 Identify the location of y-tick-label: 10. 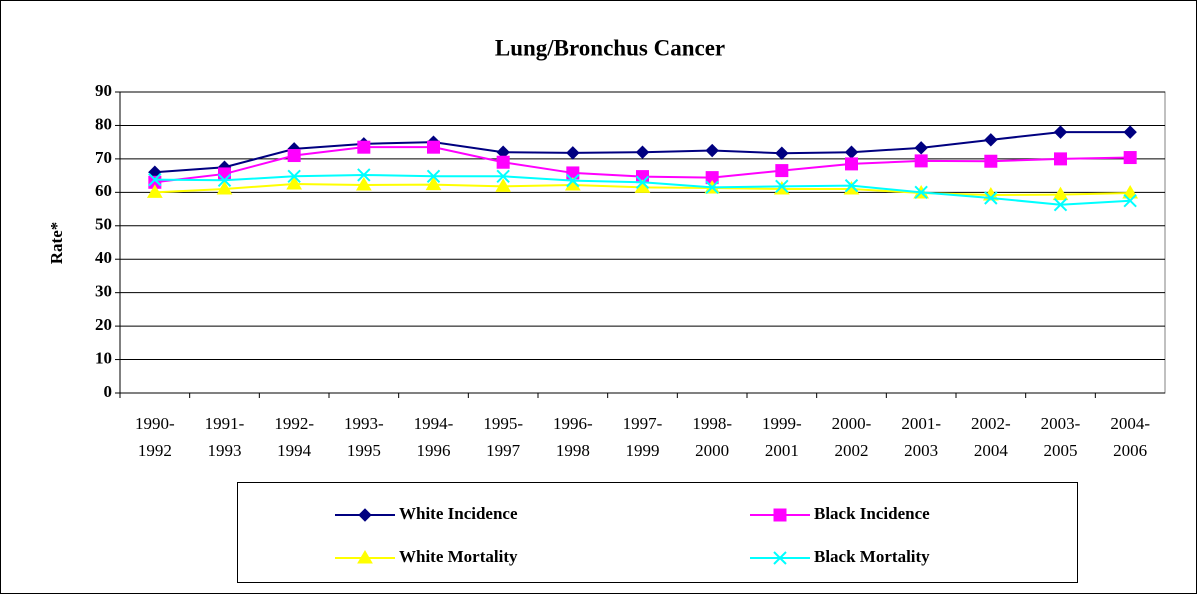
(103, 357).